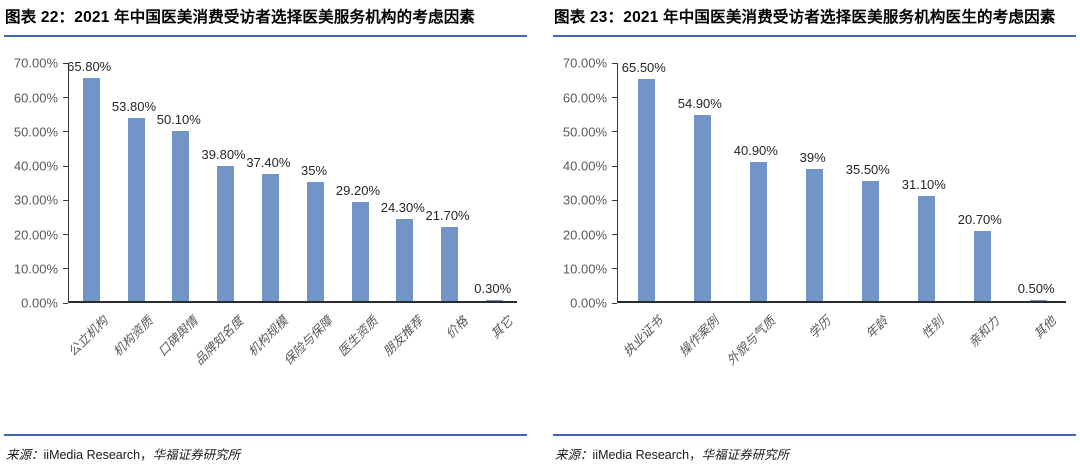  Describe the element at coordinates (358, 337) in the screenshot. I see `x-category-label: 医生资质` at that location.